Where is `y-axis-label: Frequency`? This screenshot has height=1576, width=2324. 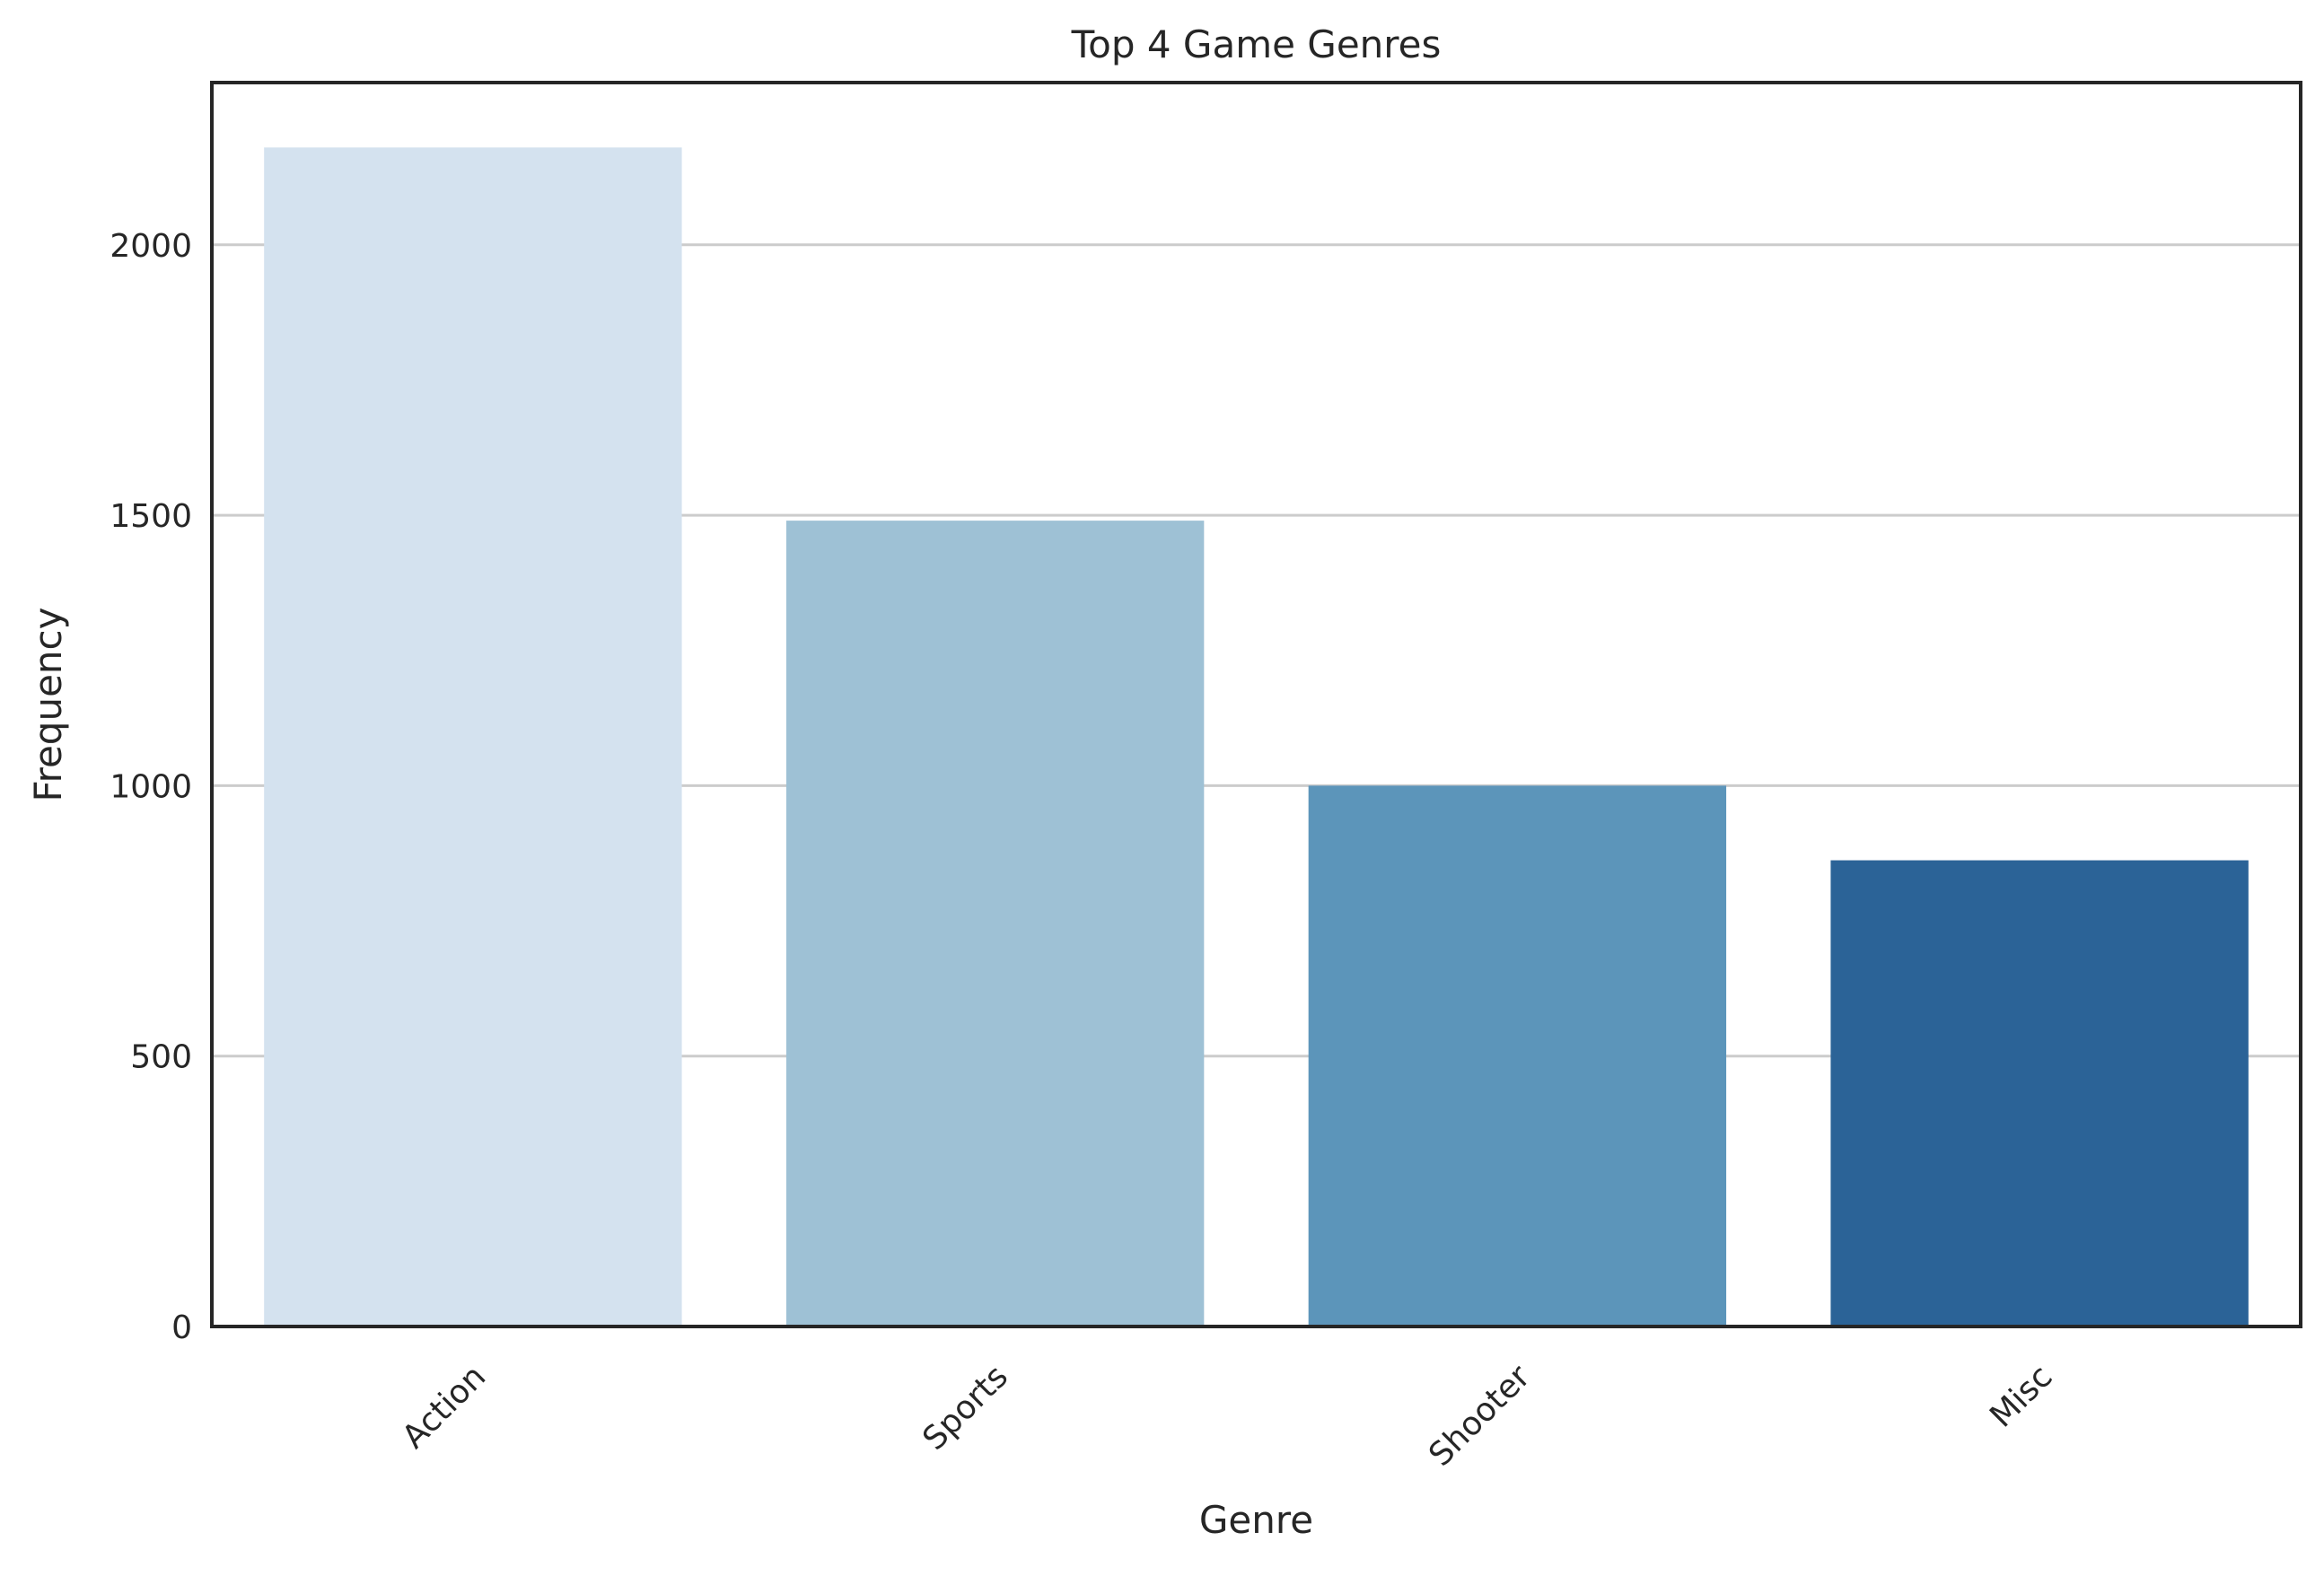 y-axis-label: Frequency is located at coordinates (48, 705).